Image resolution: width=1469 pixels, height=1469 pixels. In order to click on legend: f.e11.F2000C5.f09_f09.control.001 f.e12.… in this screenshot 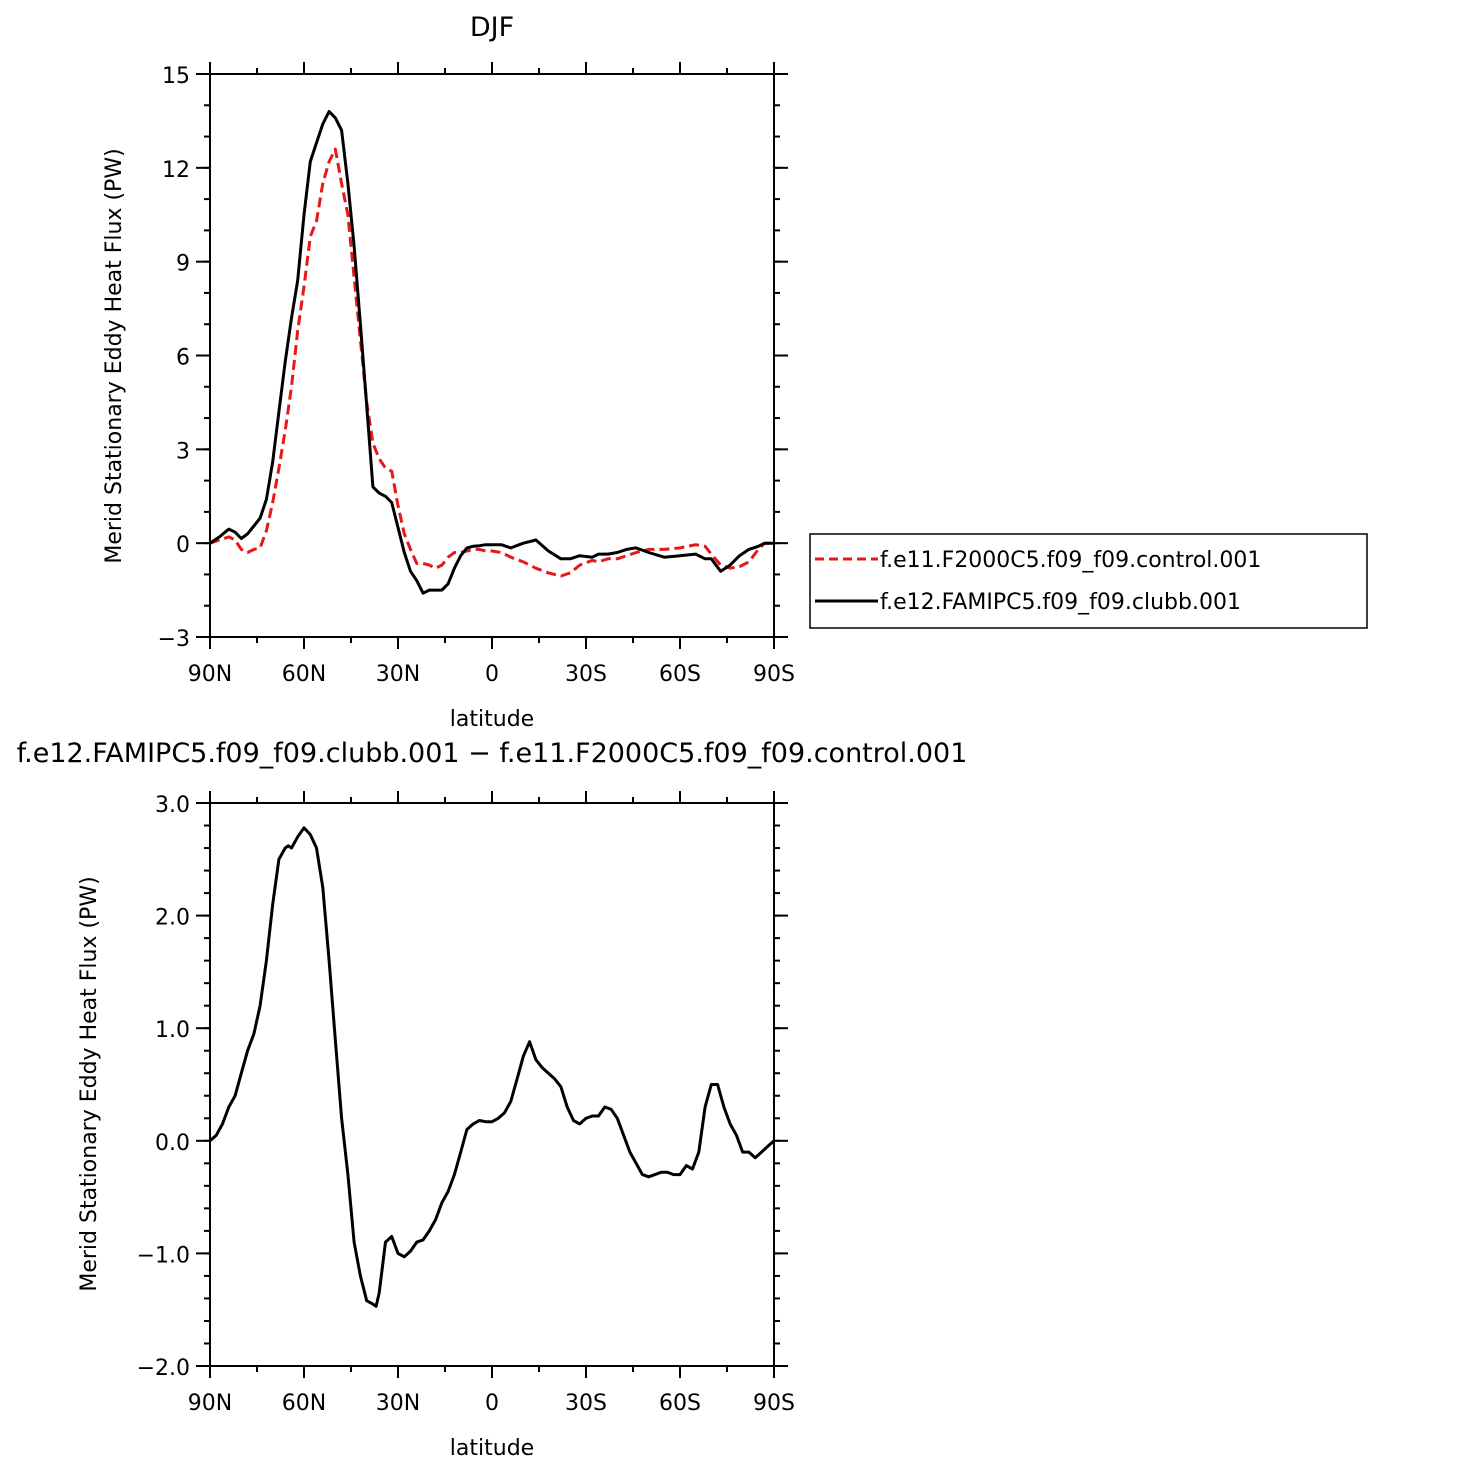, I will do `click(1088, 581)`.